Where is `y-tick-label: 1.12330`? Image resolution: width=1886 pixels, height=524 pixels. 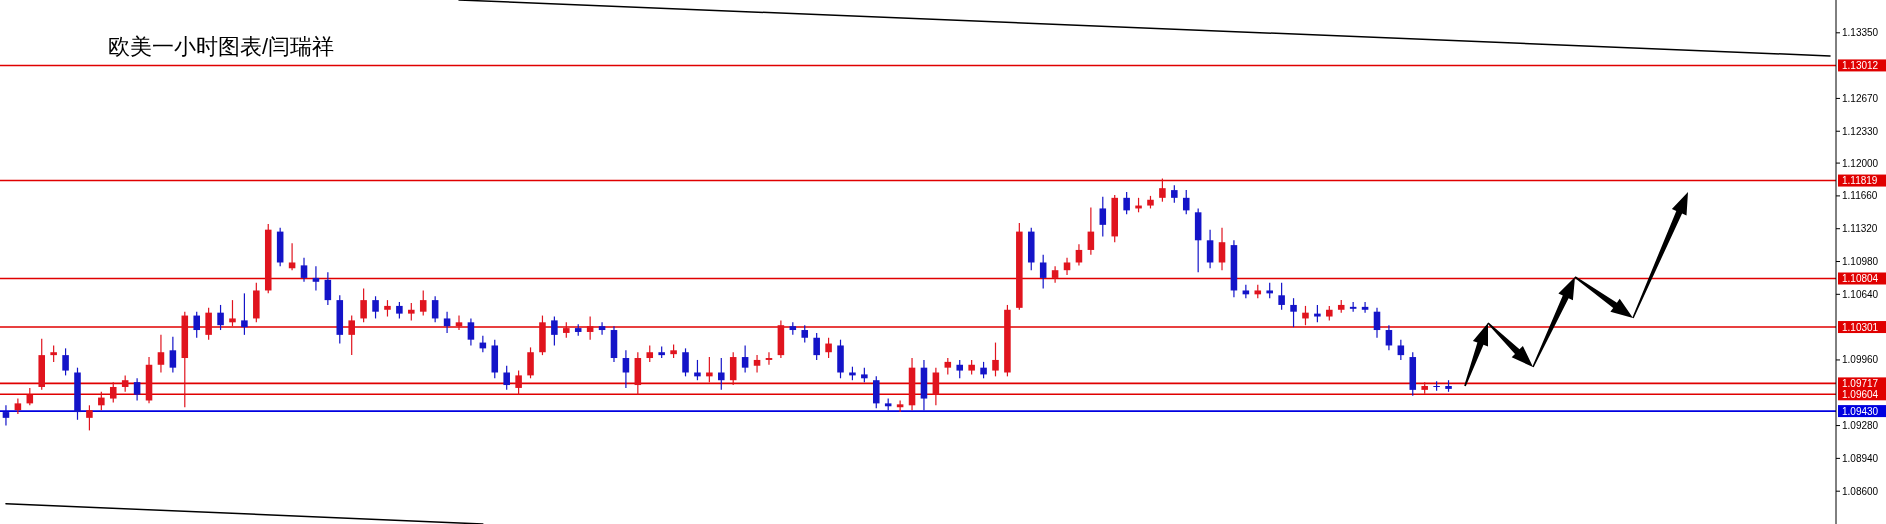
y-tick-label: 1.12330 is located at coordinates (1860, 131).